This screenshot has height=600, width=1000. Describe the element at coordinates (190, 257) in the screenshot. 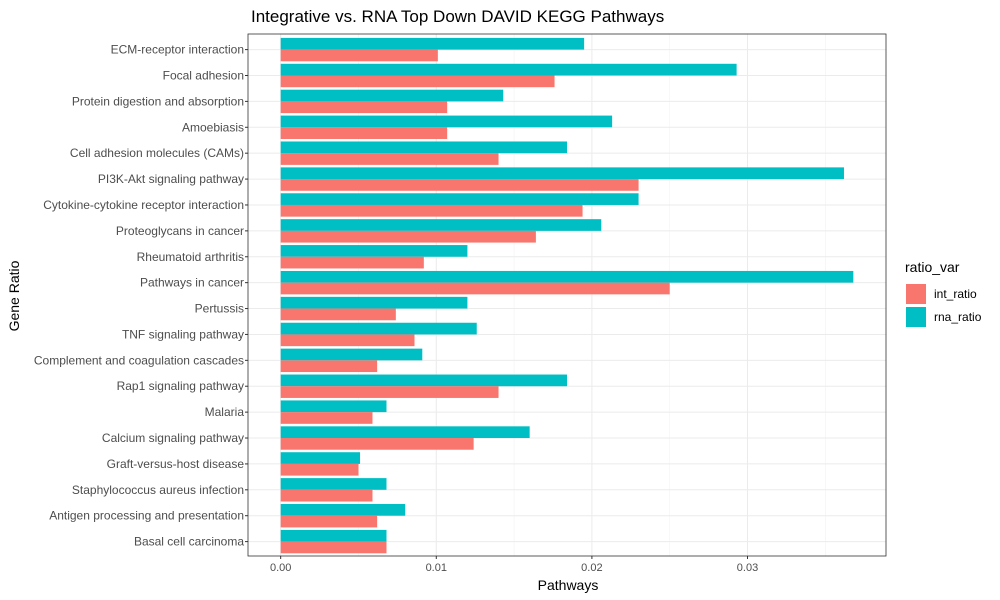

I see `category-label: Rheumatoid arthritis` at that location.